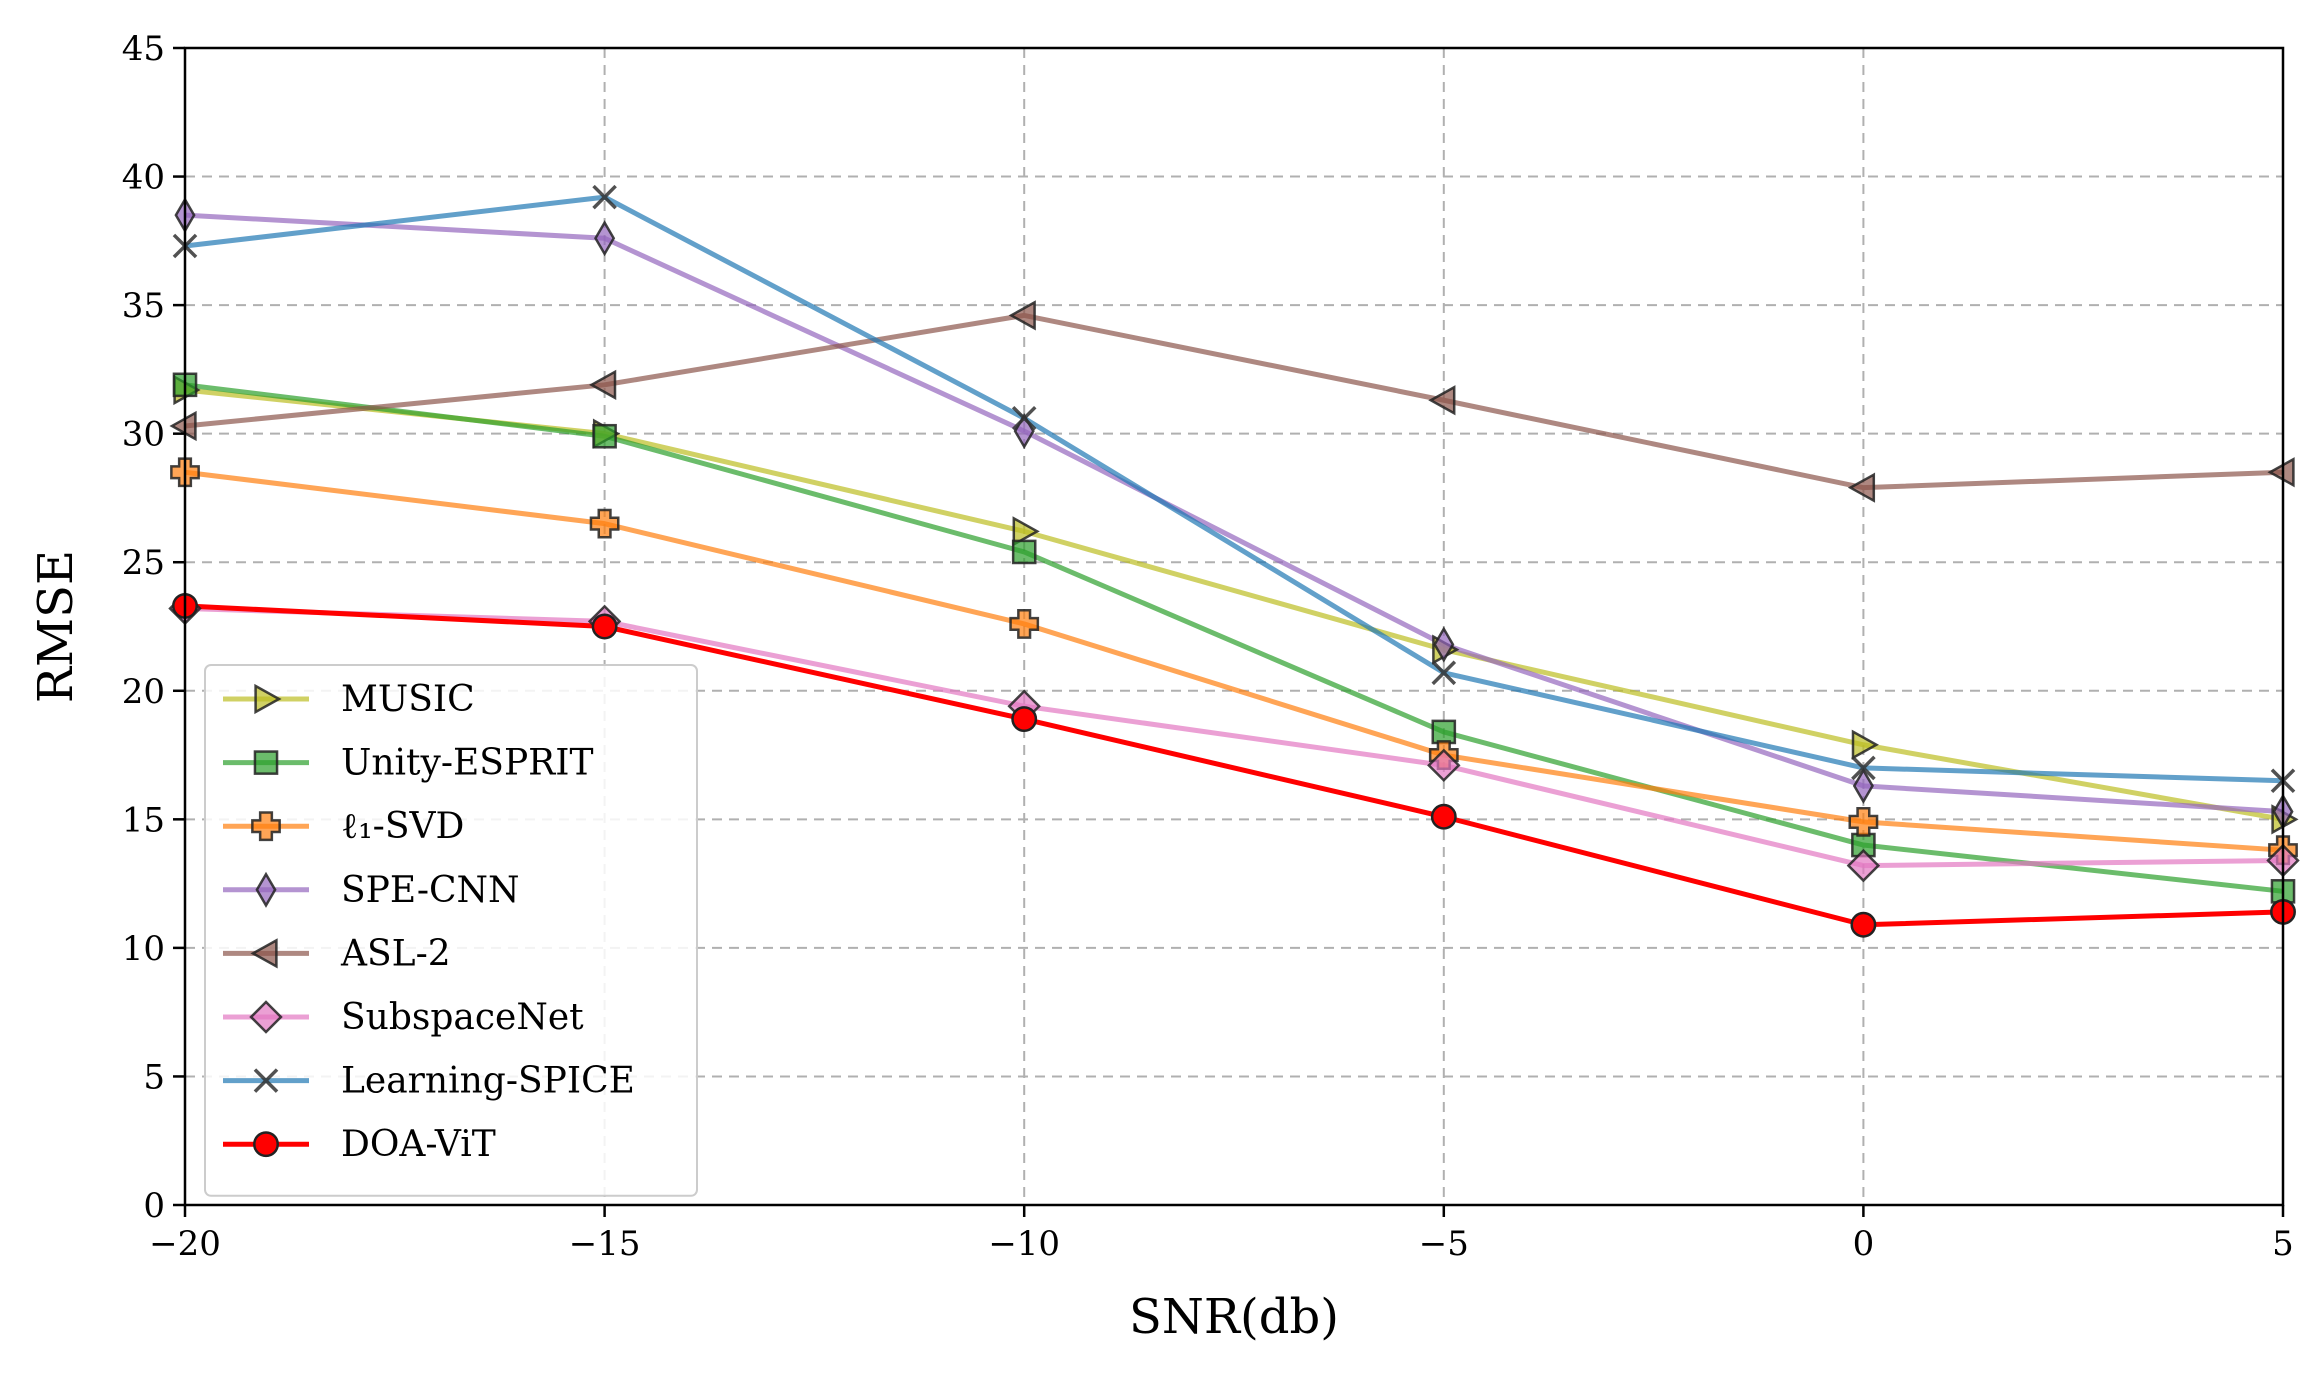 This screenshot has width=2320, height=1375. Describe the element at coordinates (488, 1081) in the screenshot. I see `legend-label-learning-spice: Learning-SPICE` at that location.